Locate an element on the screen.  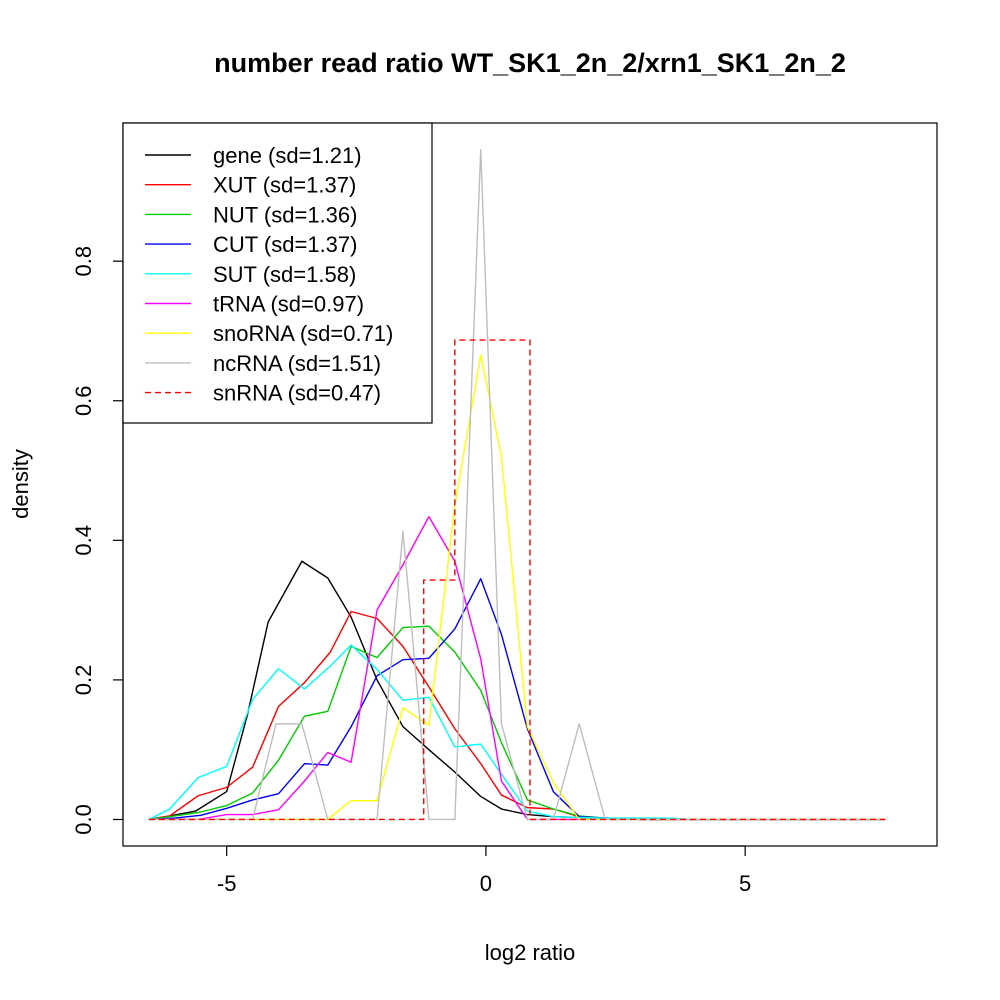
x-tick-label: 5 is located at coordinates (745, 883).